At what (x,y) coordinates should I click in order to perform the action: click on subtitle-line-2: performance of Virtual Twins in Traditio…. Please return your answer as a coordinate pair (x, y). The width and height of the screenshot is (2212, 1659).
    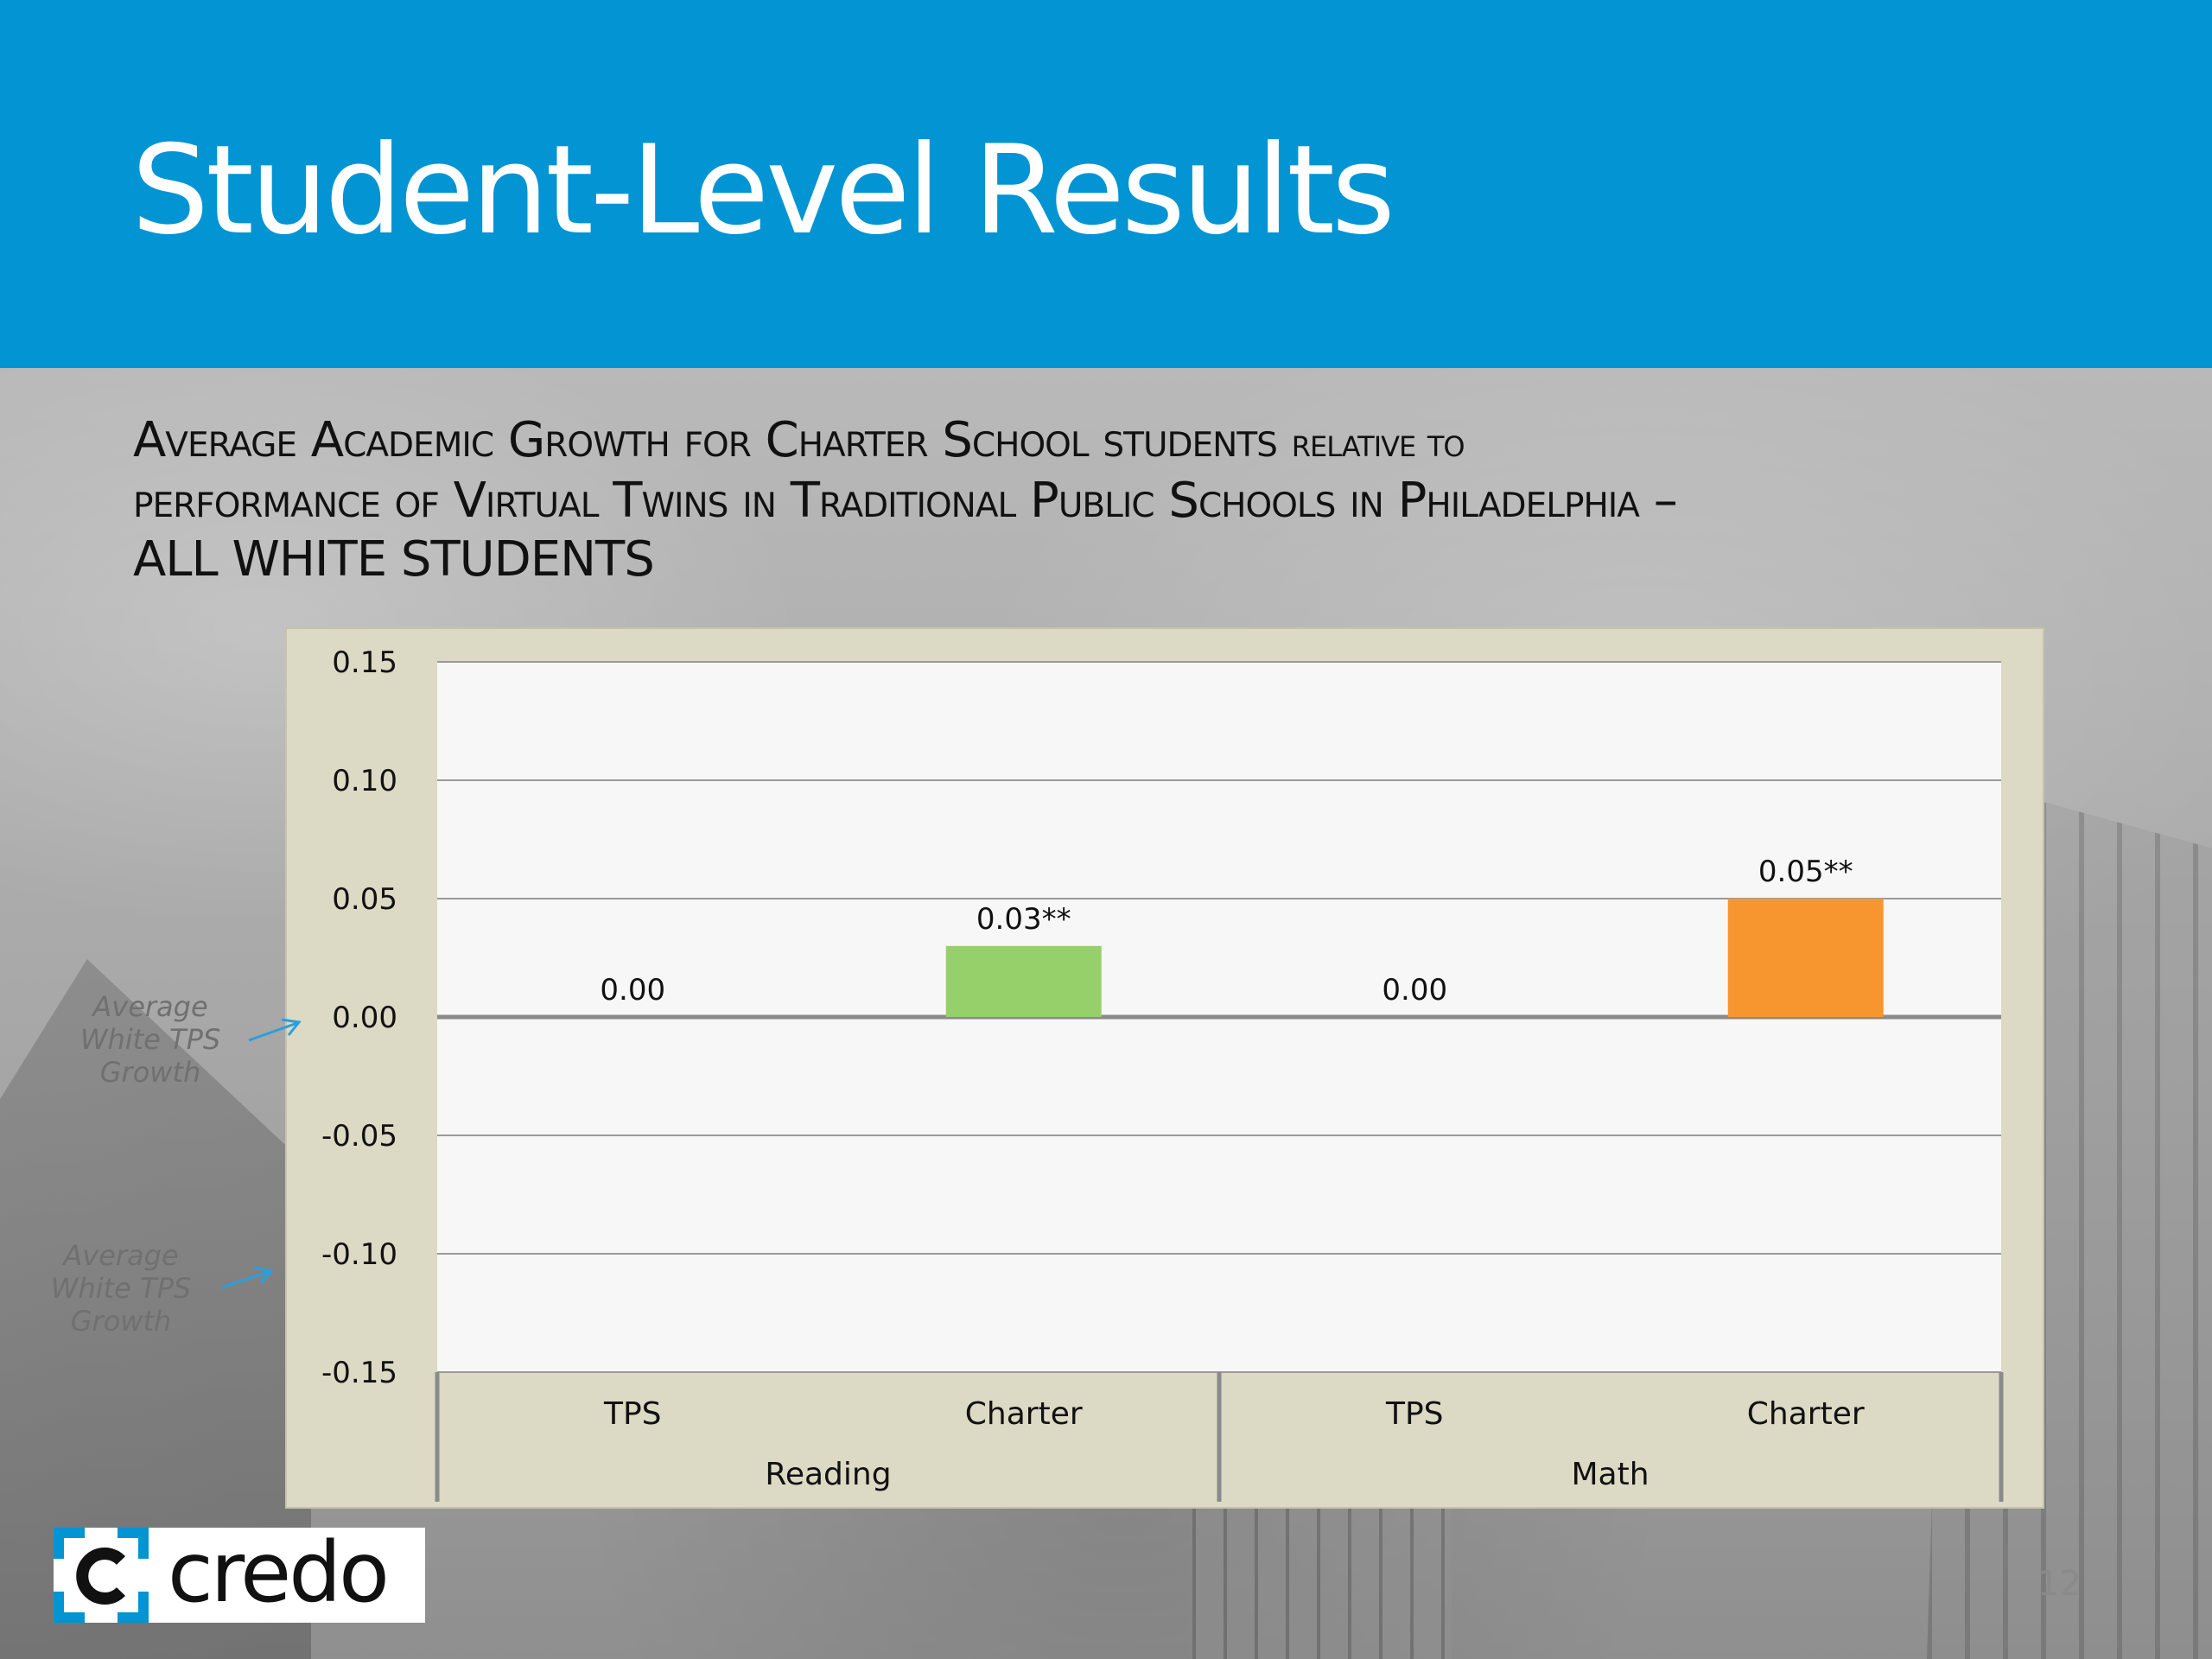
    Looking at the image, I should click on (905, 501).